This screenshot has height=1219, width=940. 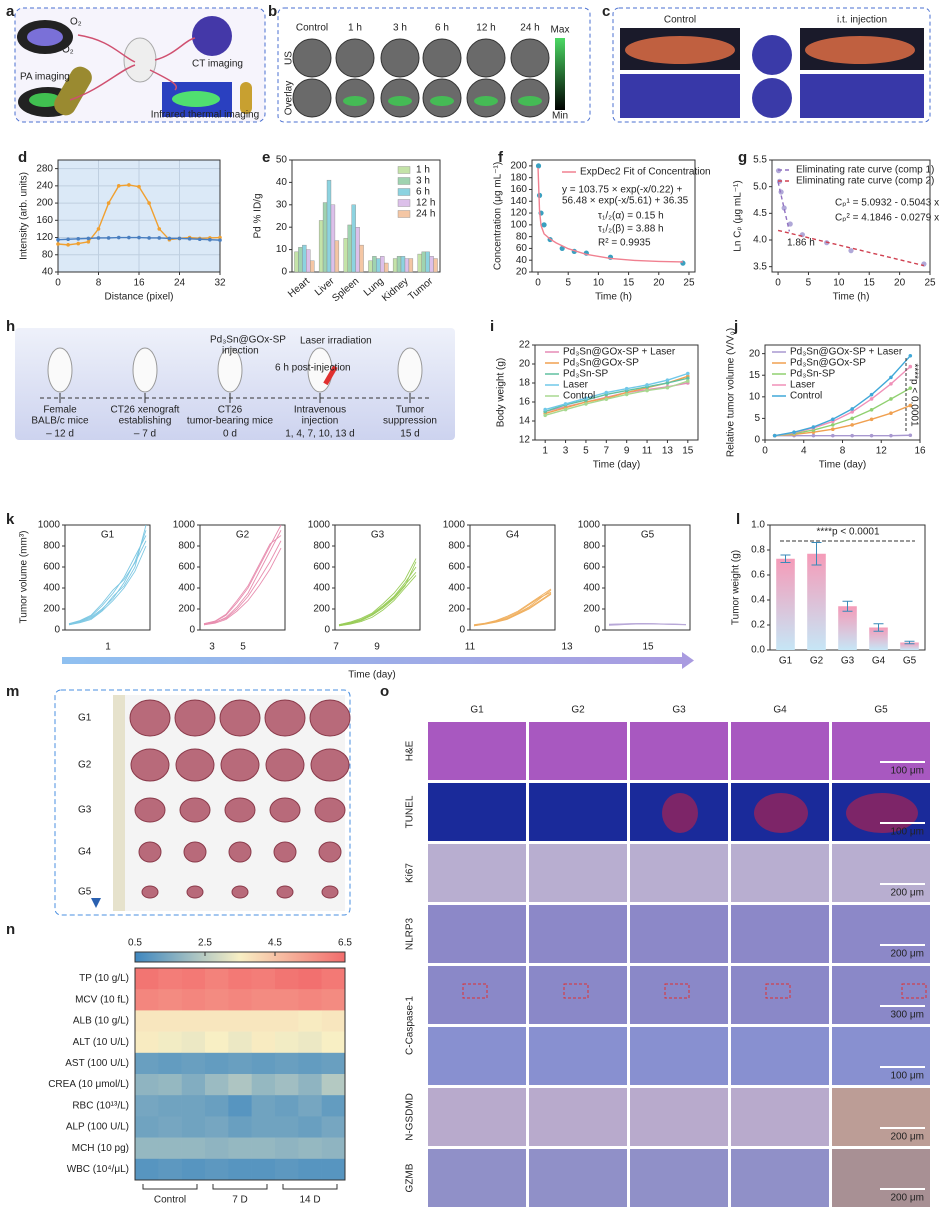 I want to click on x-tick-label: Tumor, so click(x=420, y=288).